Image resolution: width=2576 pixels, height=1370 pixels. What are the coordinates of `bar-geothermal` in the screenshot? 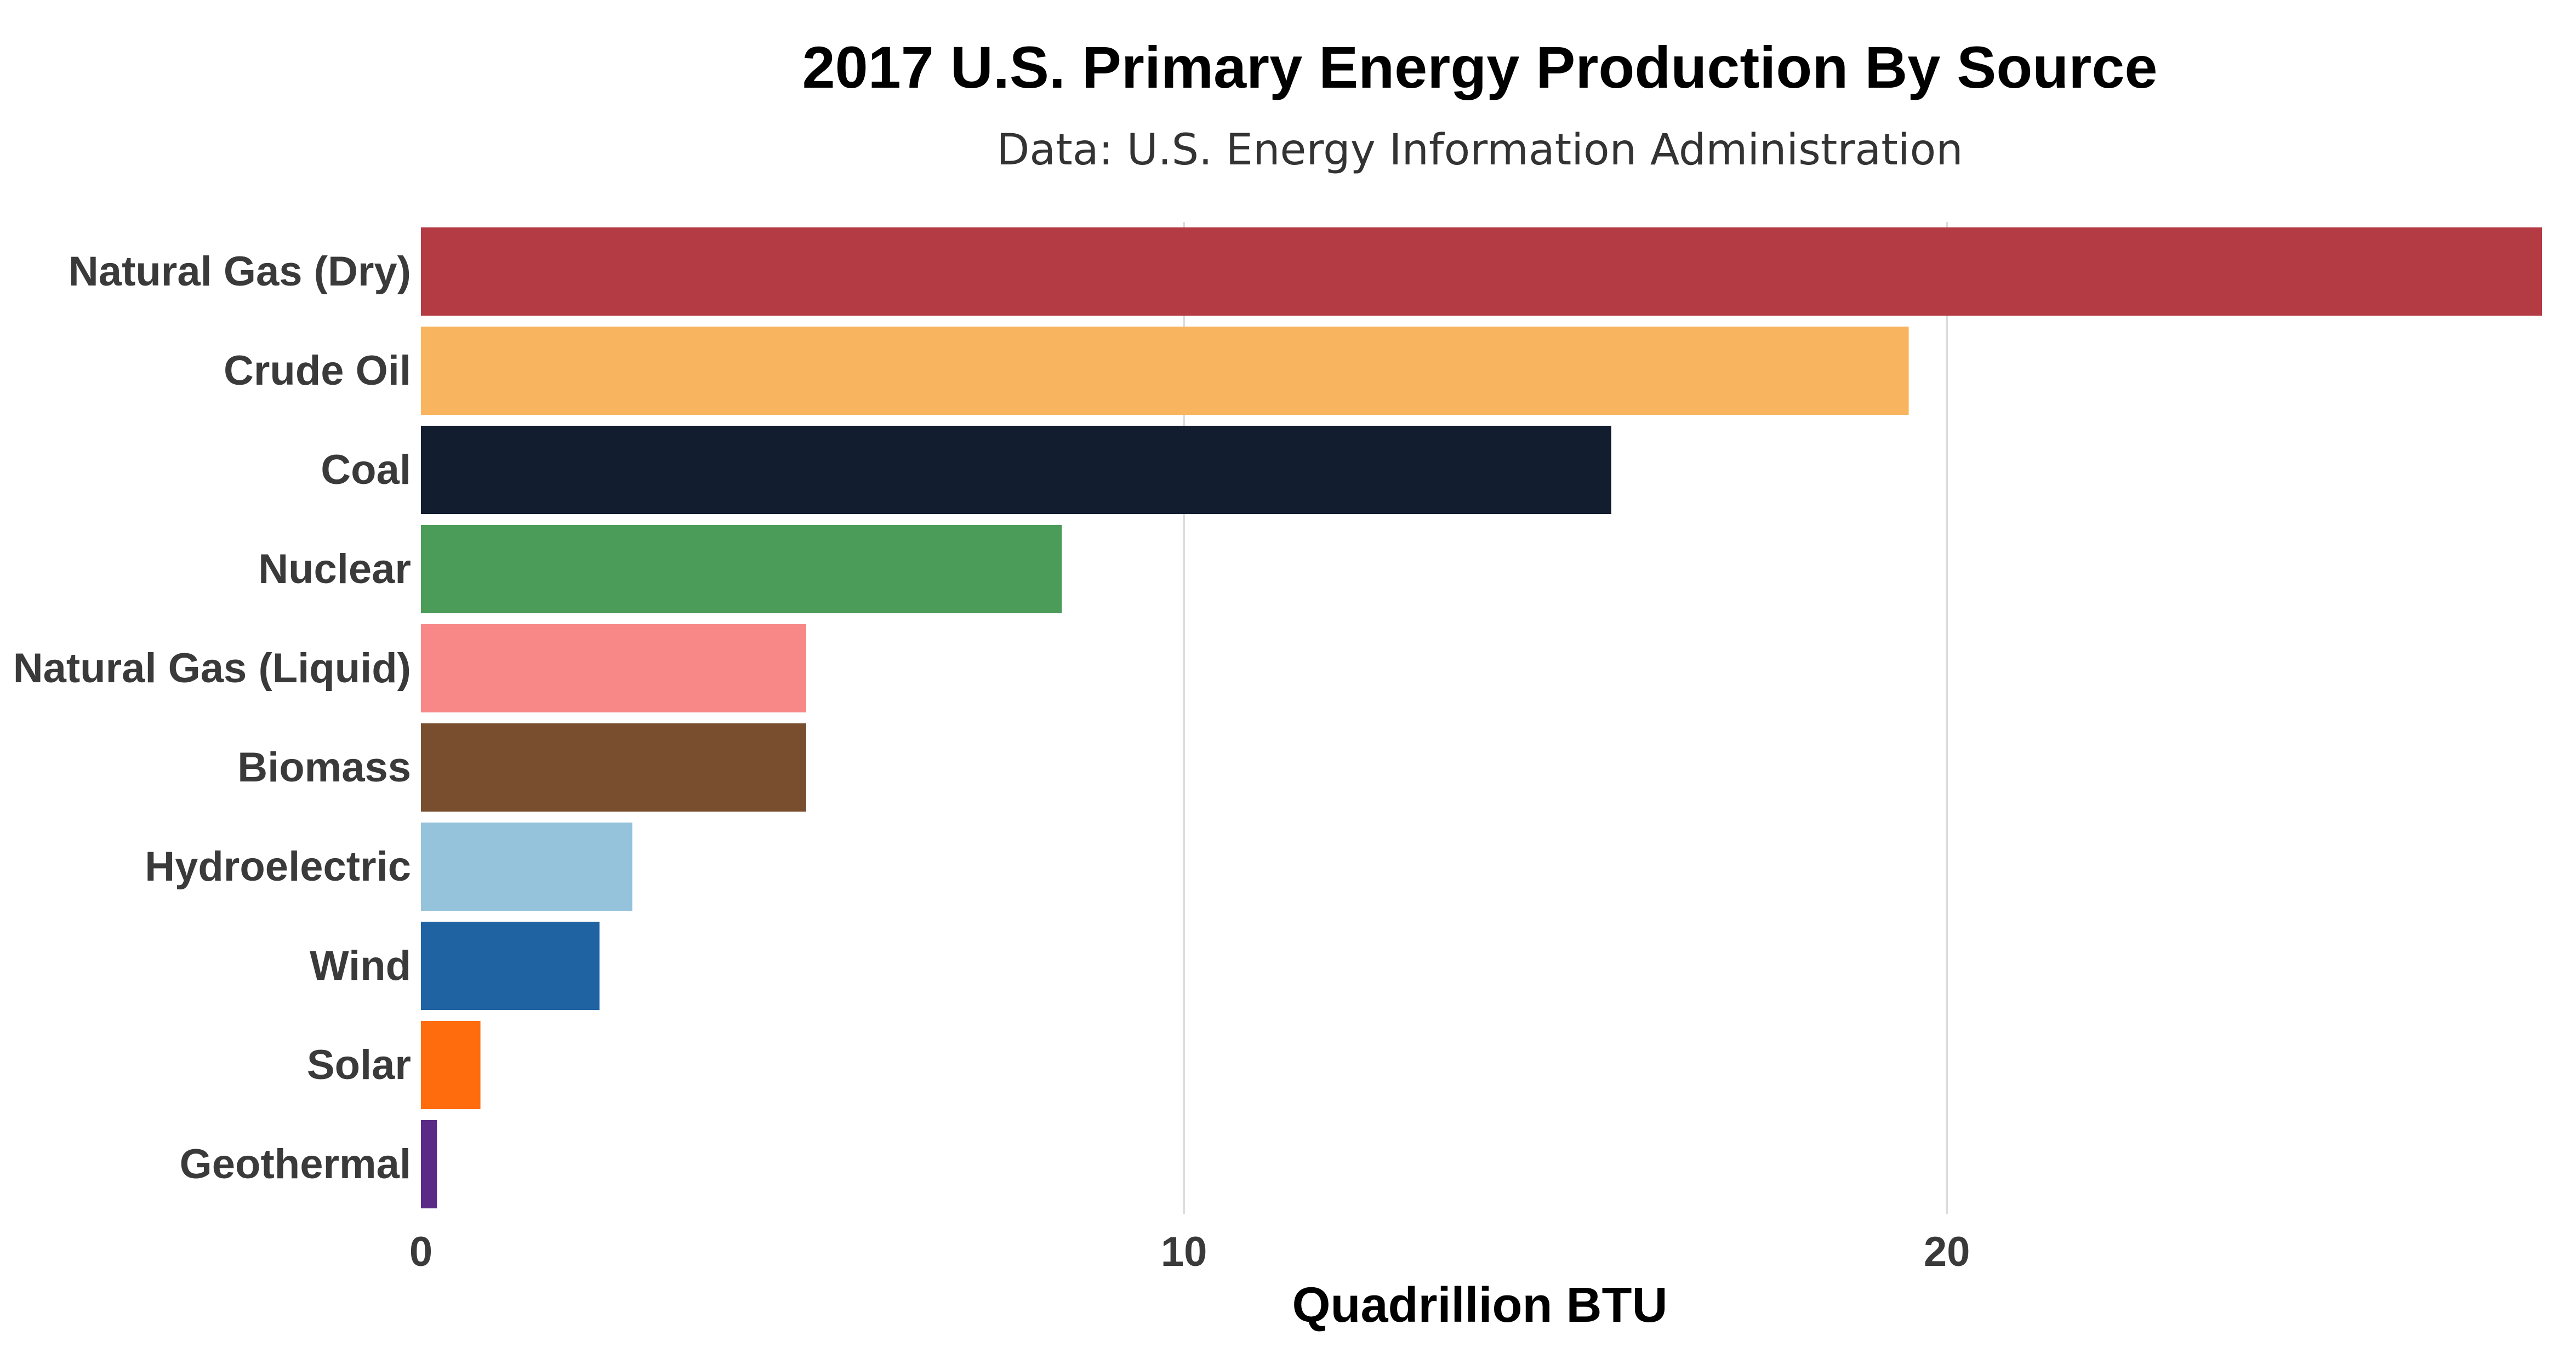 It's located at (429, 1164).